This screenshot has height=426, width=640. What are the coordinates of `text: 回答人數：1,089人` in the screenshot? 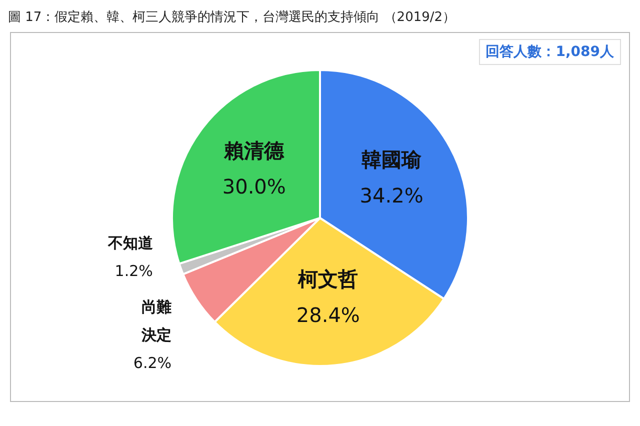 It's located at (549, 52).